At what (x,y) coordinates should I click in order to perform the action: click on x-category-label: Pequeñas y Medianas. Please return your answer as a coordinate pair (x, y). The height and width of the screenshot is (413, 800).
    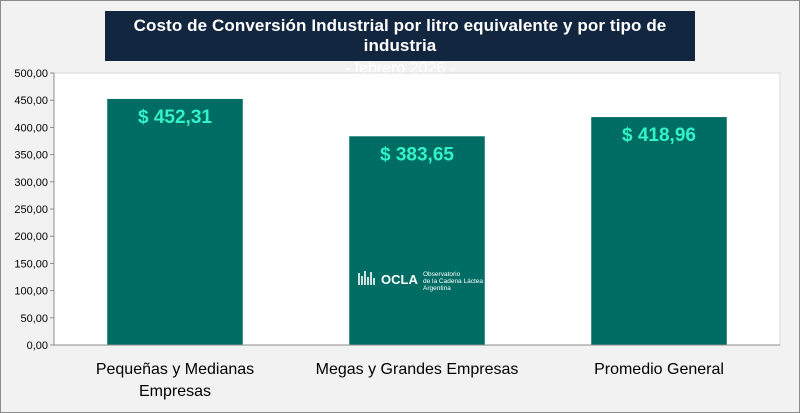
    Looking at the image, I should click on (175, 369).